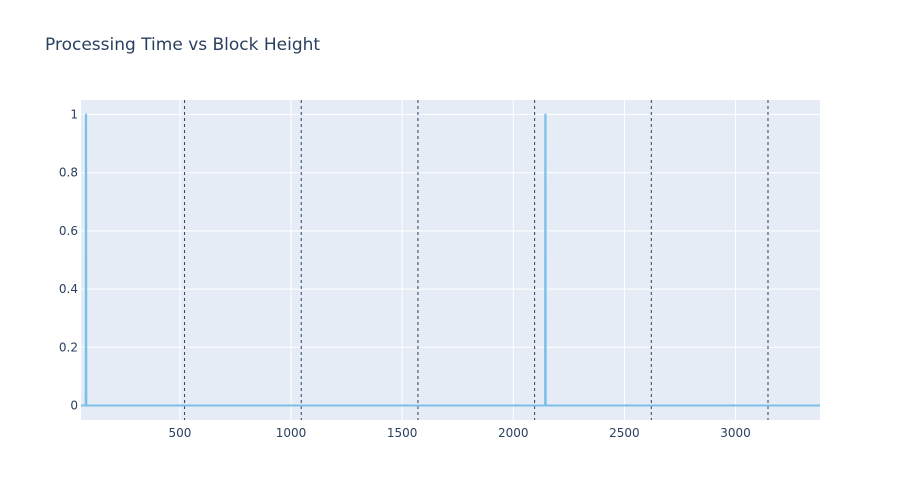 The image size is (900, 500). I want to click on x-tick-label: 1500, so click(402, 433).